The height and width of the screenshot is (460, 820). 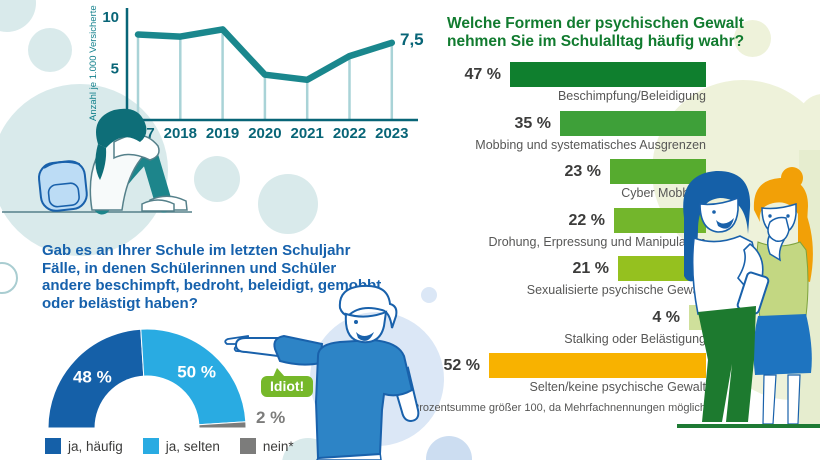 What do you see at coordinates (482, 74) in the screenshot?
I see `bar-value-label: 47 %` at bounding box center [482, 74].